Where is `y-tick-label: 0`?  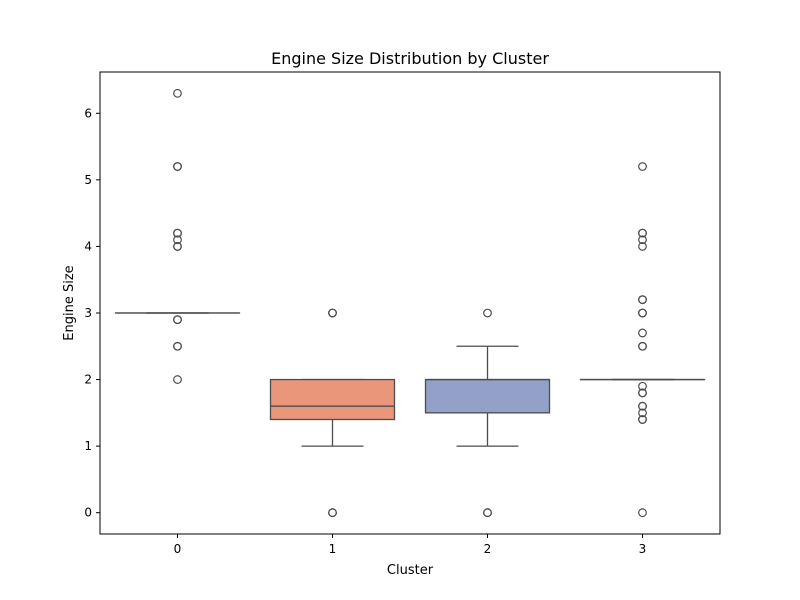
y-tick-label: 0 is located at coordinates (88, 513).